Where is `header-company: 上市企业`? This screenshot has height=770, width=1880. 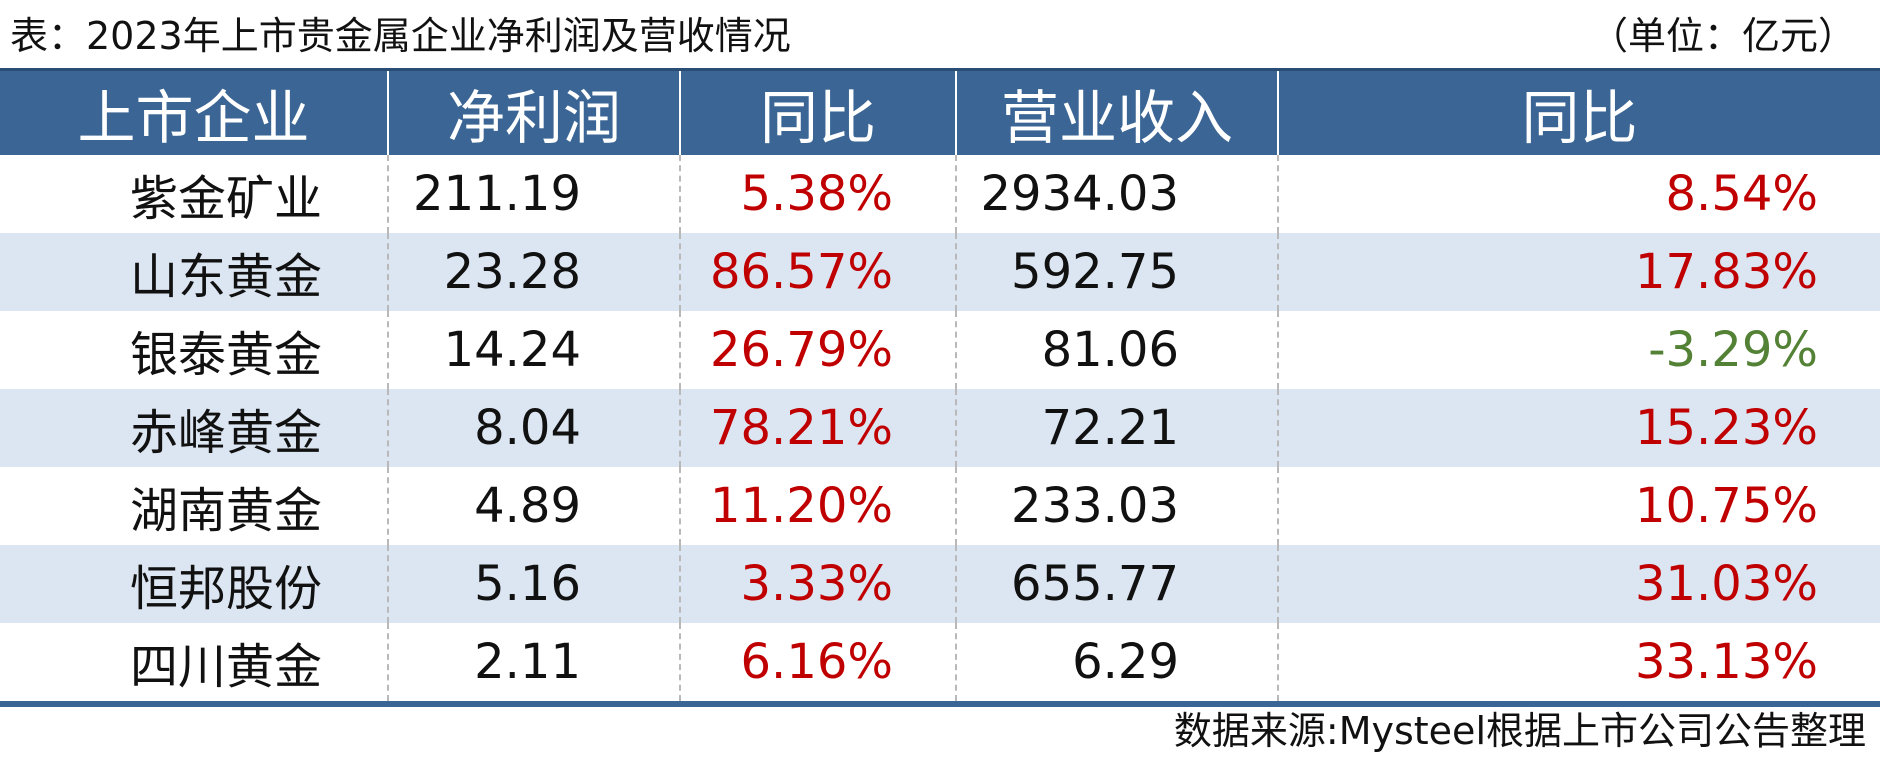 header-company: 上市企业 is located at coordinates (194, 111).